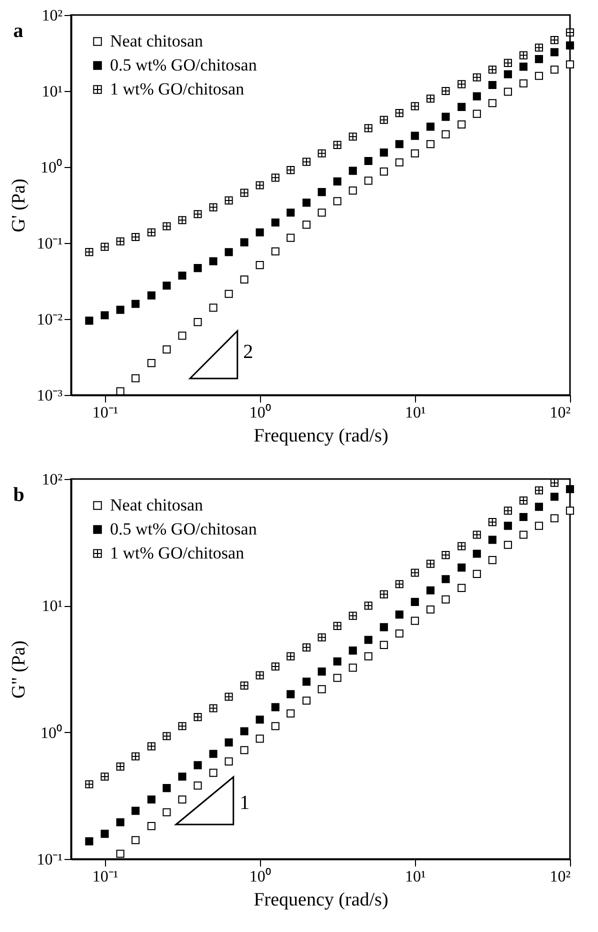 Image resolution: width=598 pixels, height=932 pixels. What do you see at coordinates (52, 16) in the screenshot?
I see `y-tick-label: 10²` at bounding box center [52, 16].